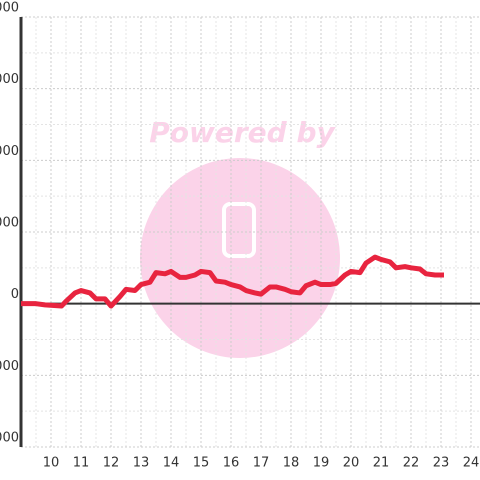 Image resolution: width=480 pixels, height=480 pixels. I want to click on x-tick-label: 18, so click(291, 463).